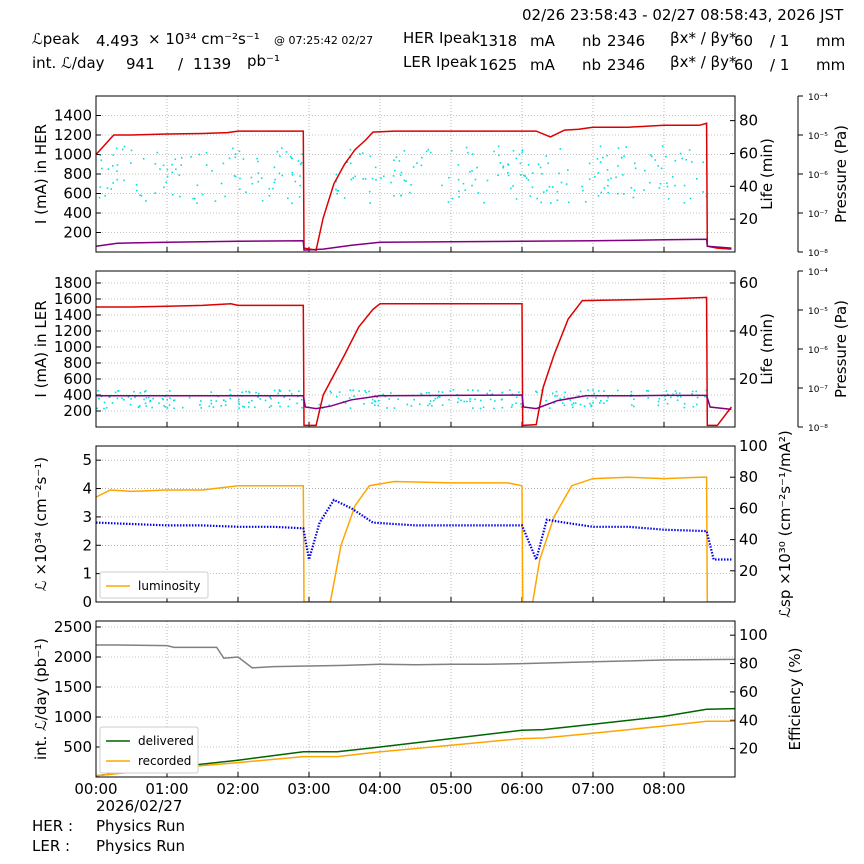 This screenshot has width=864, height=864. Describe the element at coordinates (831, 41) in the screenshot. I see `beta-her-unit: mm` at that location.